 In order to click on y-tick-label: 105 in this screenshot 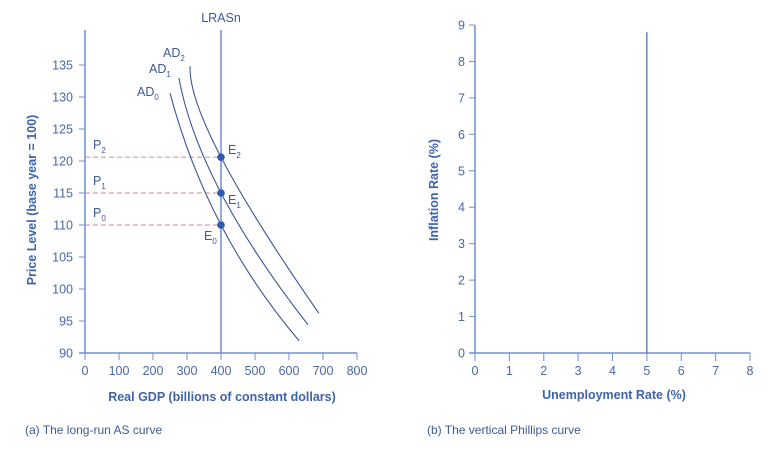, I will do `click(62, 258)`.